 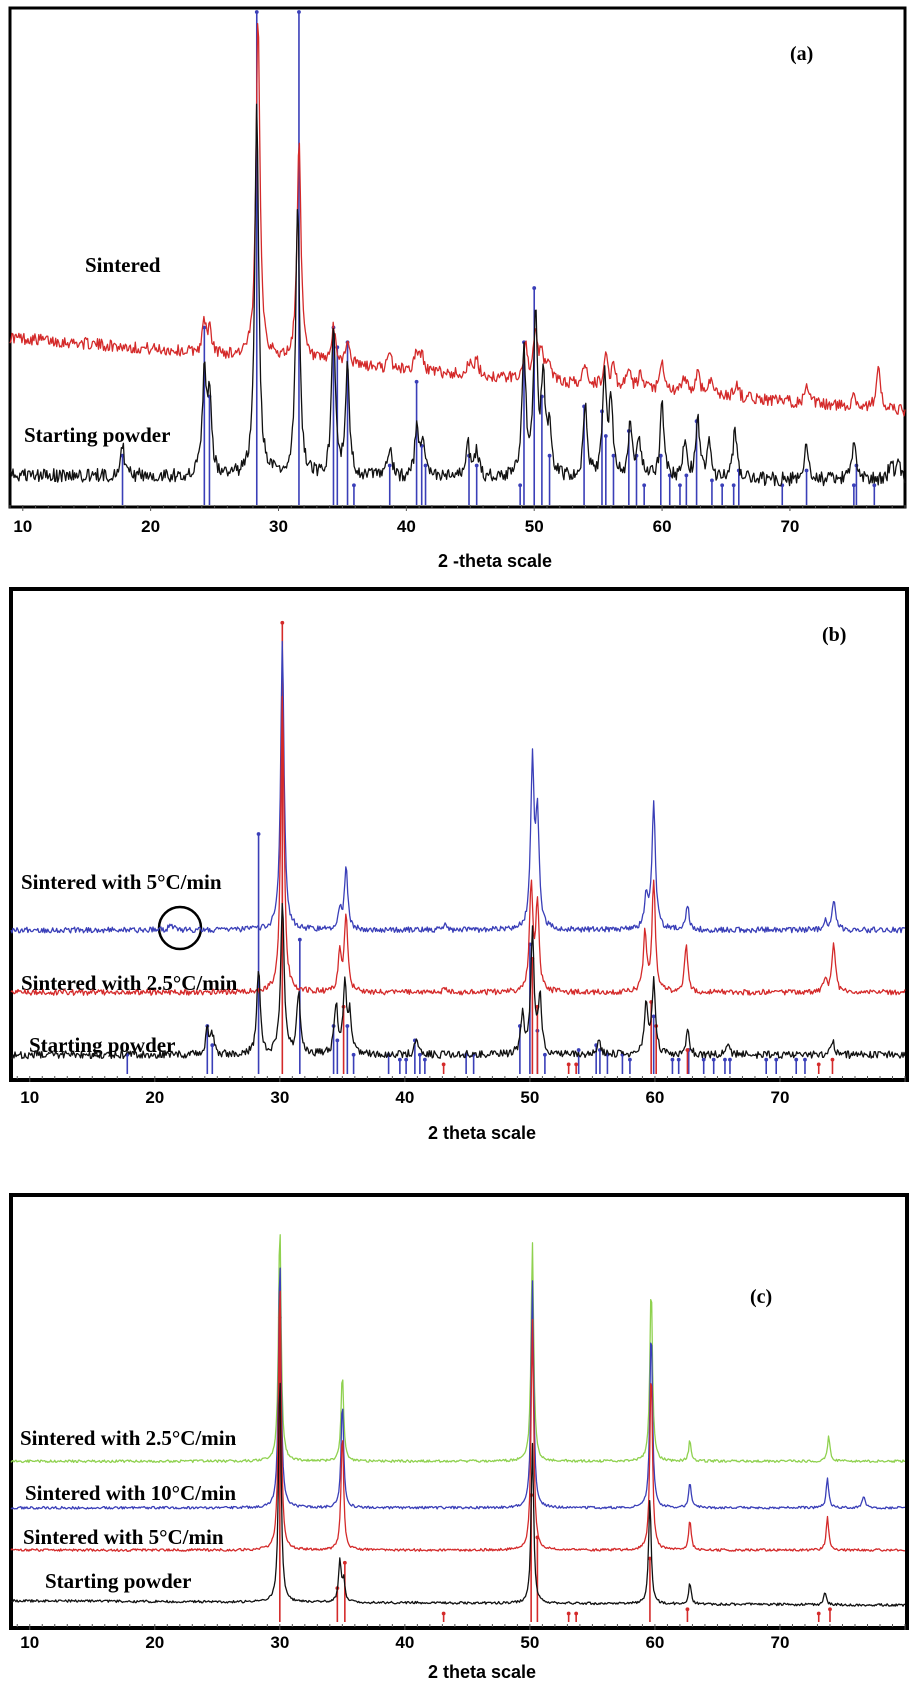 What do you see at coordinates (128, 1438) in the screenshot?
I see `series-label-sintered-2-5: Sintered with 2.5°C/min` at bounding box center [128, 1438].